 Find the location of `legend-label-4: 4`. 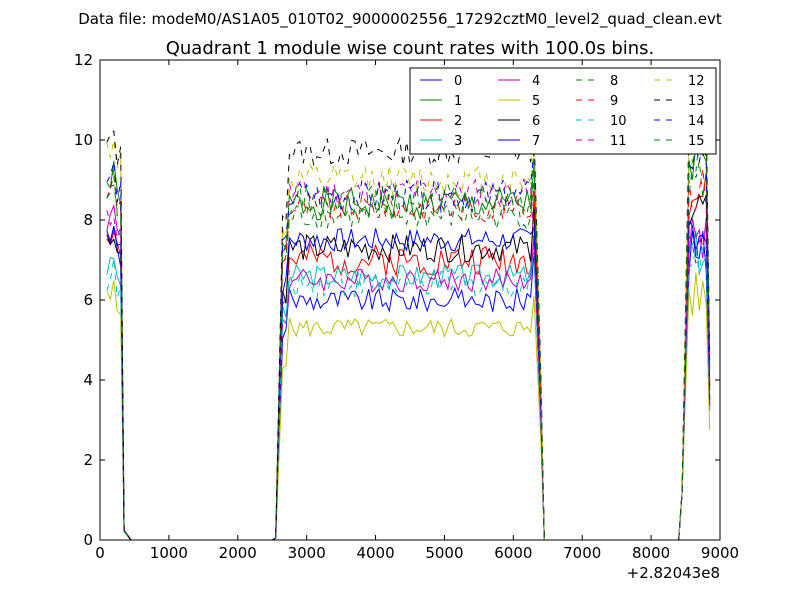

legend-label-4: 4 is located at coordinates (536, 81).